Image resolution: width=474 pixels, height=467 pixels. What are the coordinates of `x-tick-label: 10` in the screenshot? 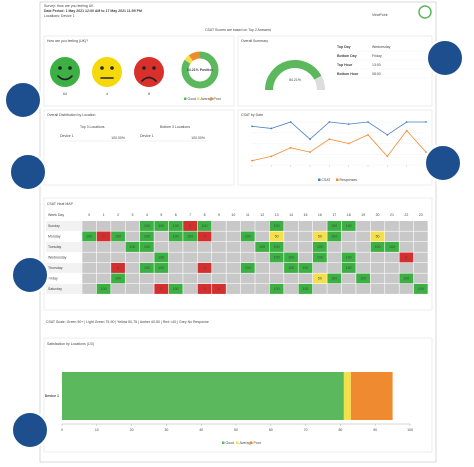 It's located at (97, 430).